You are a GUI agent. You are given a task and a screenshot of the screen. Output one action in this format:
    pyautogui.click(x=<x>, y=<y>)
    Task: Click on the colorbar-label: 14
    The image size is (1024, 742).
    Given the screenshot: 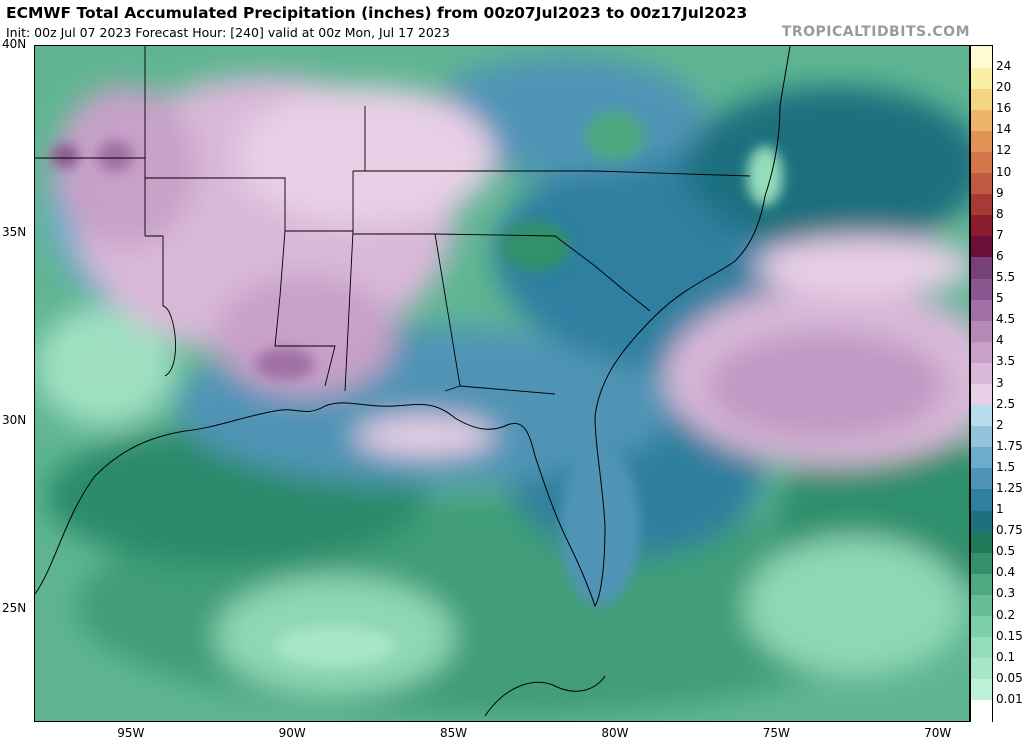 What is the action you would take?
    pyautogui.click(x=1004, y=129)
    